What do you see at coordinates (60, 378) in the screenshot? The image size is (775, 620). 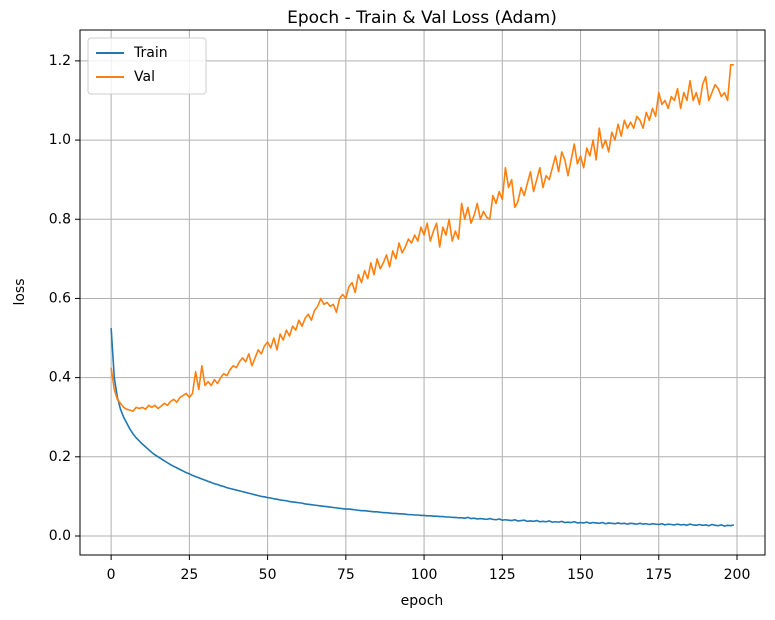 I see `y-tick-label: 0.4` at bounding box center [60, 378].